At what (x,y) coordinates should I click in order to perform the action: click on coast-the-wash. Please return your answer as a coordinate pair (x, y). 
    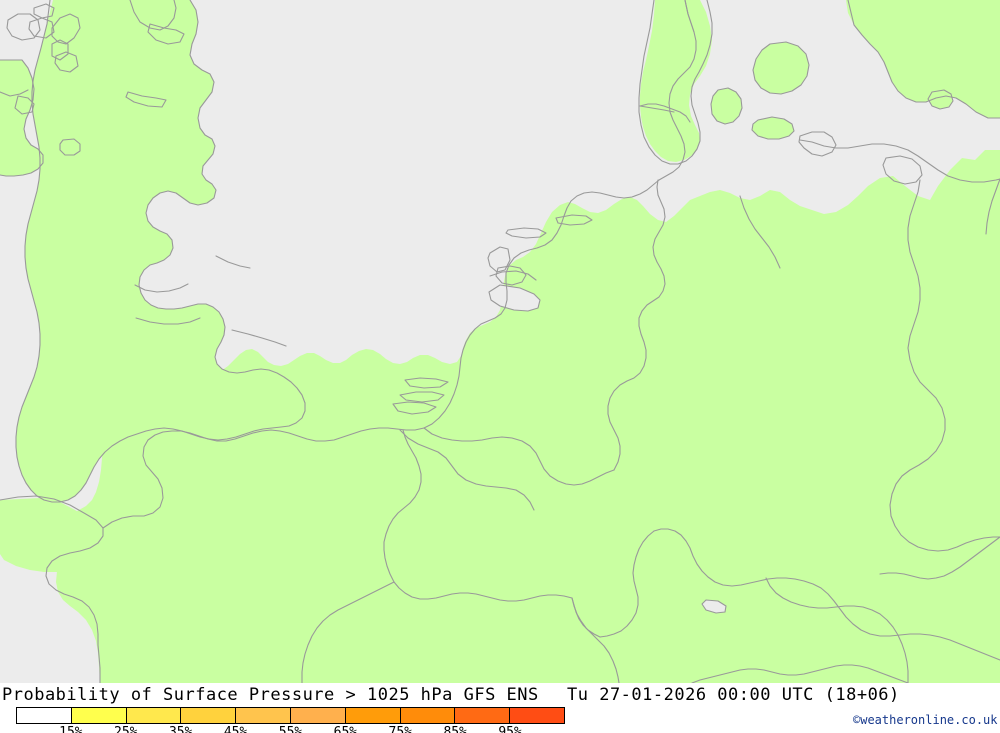
    Looking at the image, I should click on (233, 262).